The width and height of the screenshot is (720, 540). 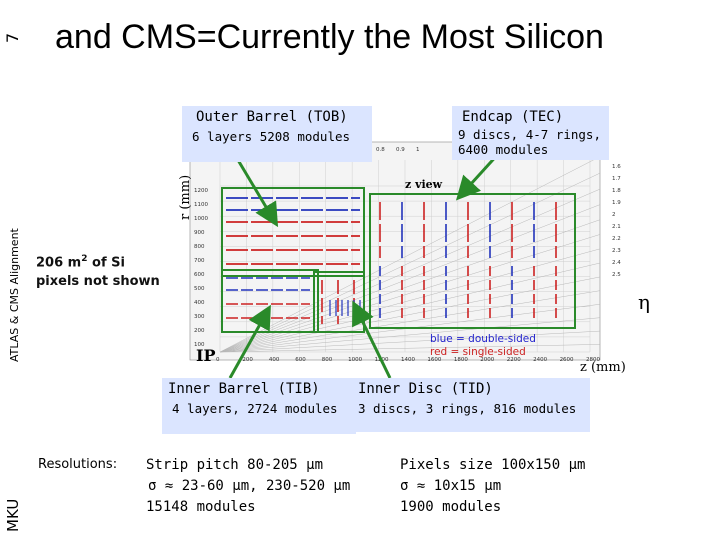 I want to click on tec-detail-2: 6400 modules, so click(x=503, y=149).